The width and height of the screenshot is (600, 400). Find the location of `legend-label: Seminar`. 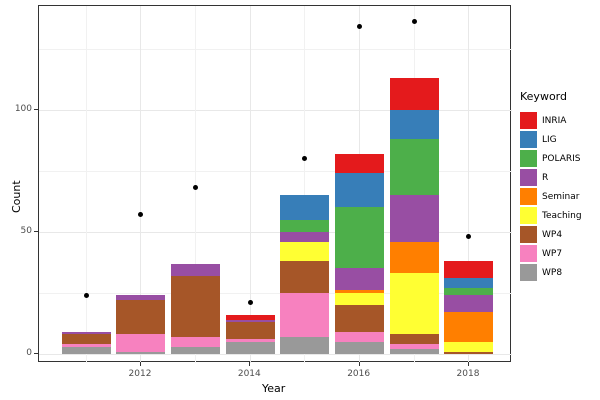

legend-label: Seminar is located at coordinates (561, 196).